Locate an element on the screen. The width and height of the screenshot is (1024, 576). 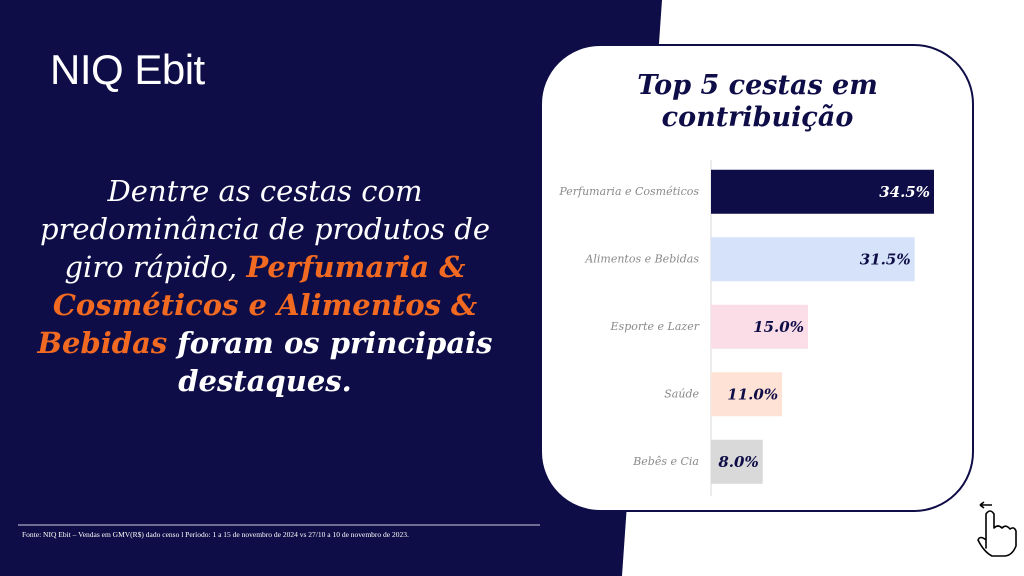
value-label: 15.0% is located at coordinates (778, 327).